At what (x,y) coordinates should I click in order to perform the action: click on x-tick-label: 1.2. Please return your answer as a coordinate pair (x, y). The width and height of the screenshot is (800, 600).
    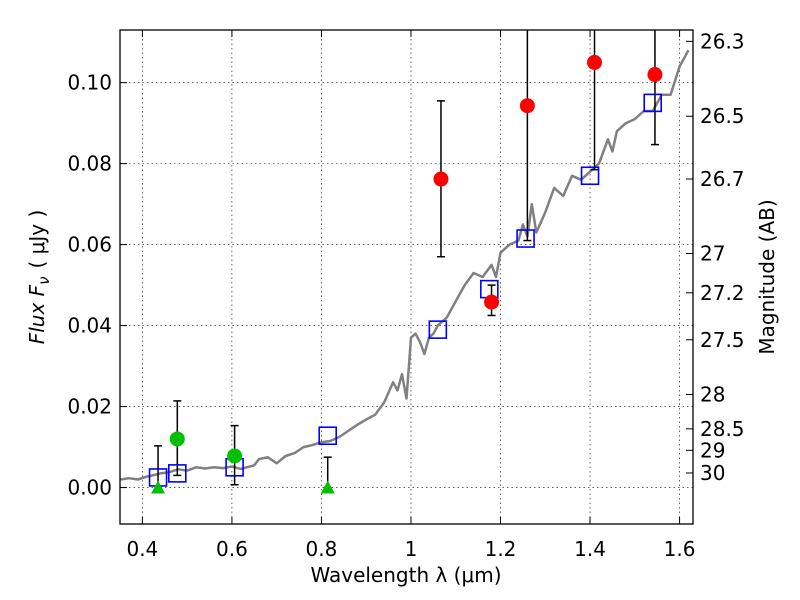
    Looking at the image, I should click on (501, 549).